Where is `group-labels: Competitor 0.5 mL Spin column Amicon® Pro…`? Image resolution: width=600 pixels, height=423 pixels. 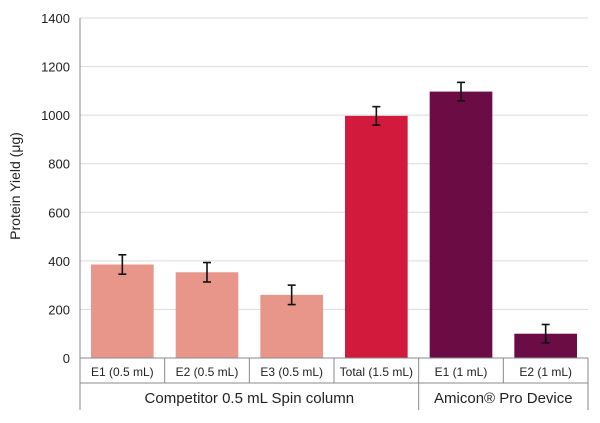
group-labels: Competitor 0.5 mL Spin column Amicon® Pro… is located at coordinates (359, 398).